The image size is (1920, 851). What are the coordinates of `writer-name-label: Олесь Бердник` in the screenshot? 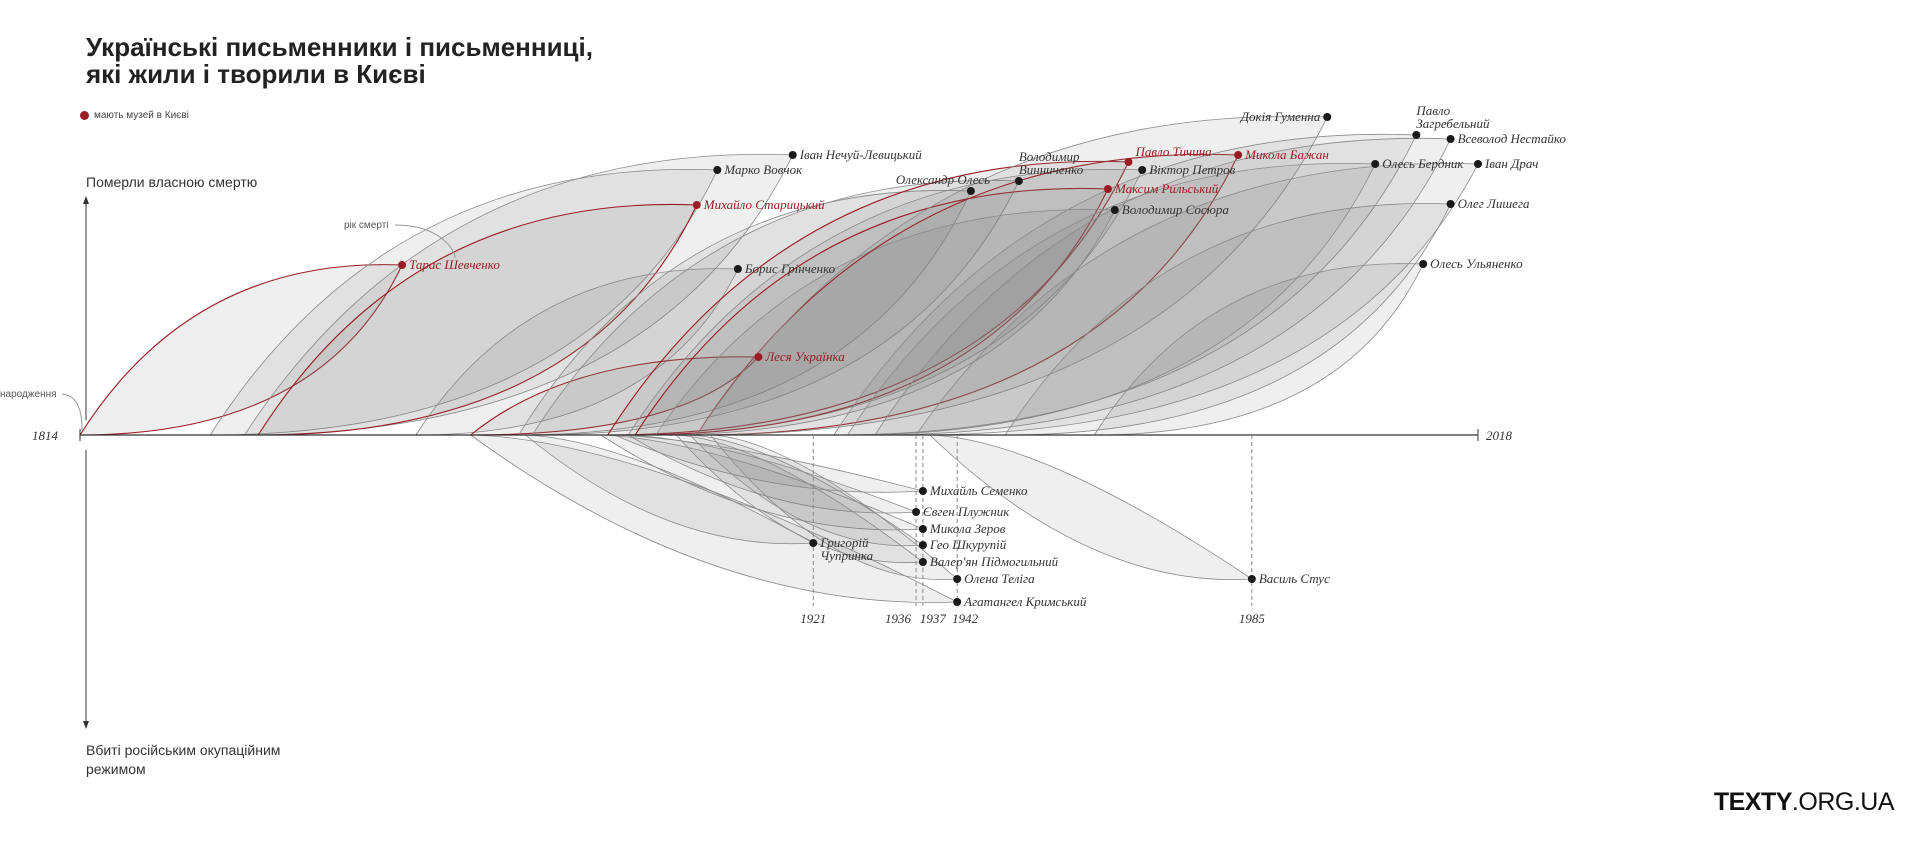 It's located at (1423, 163).